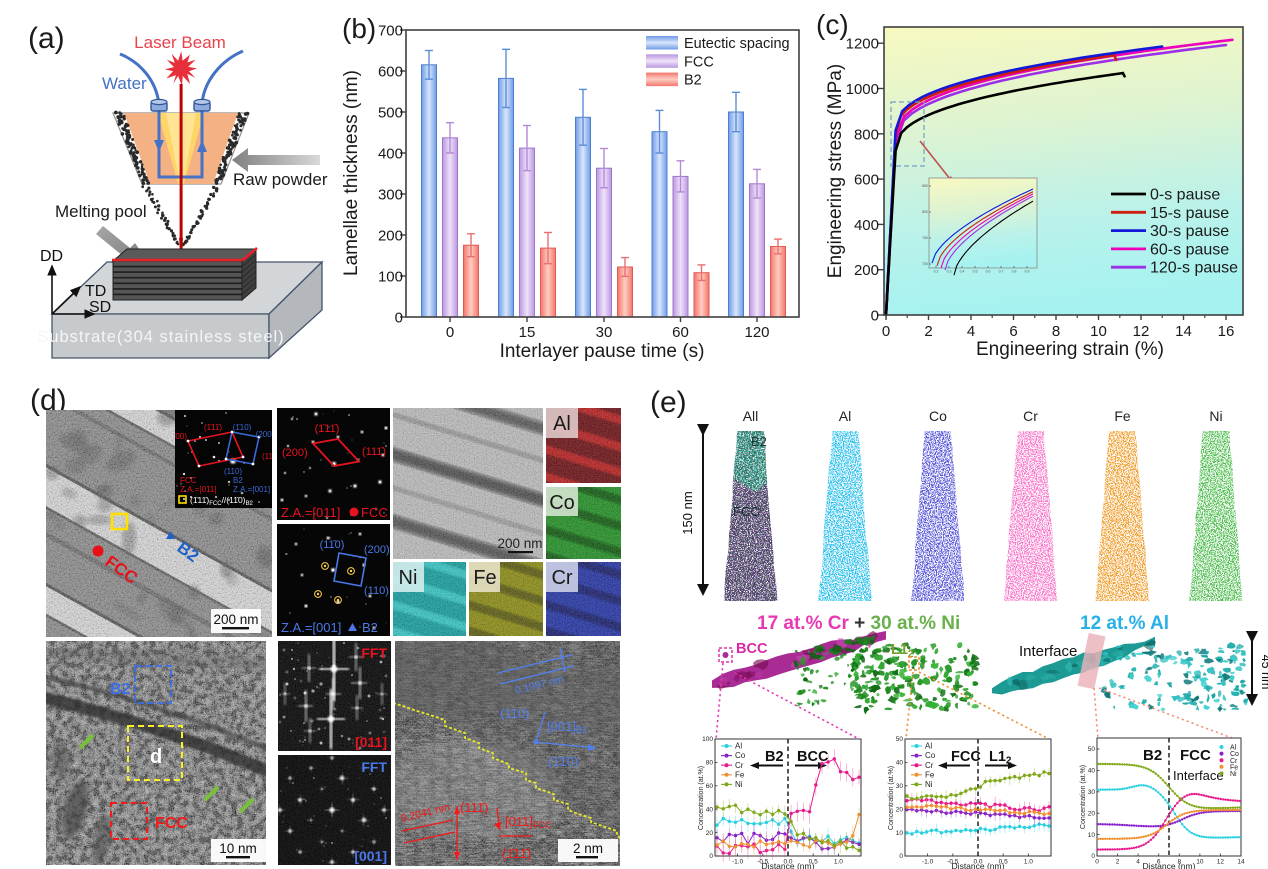  What do you see at coordinates (751, 416) in the screenshot?
I see `svg-text: All` at bounding box center [751, 416].